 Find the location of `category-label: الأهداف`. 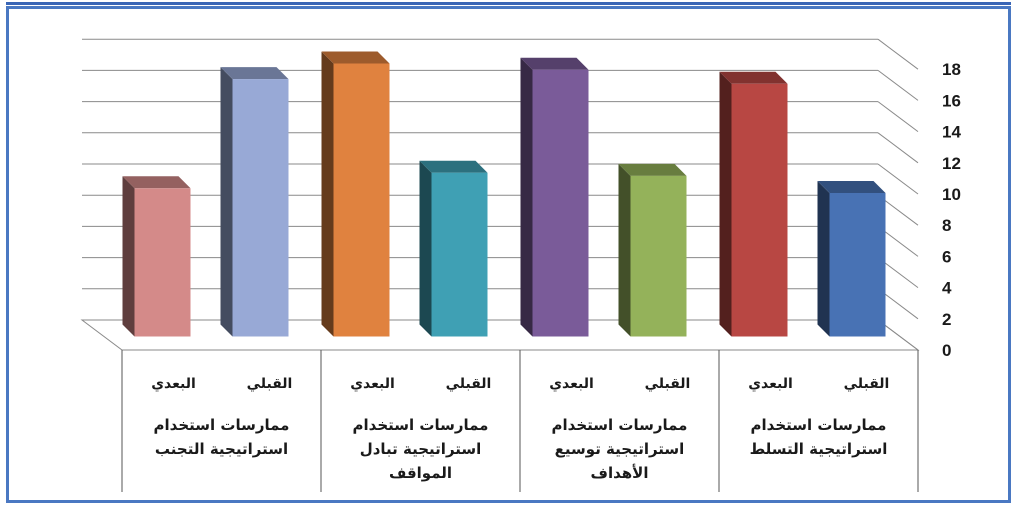

category-label: الأهداف is located at coordinates (620, 473).